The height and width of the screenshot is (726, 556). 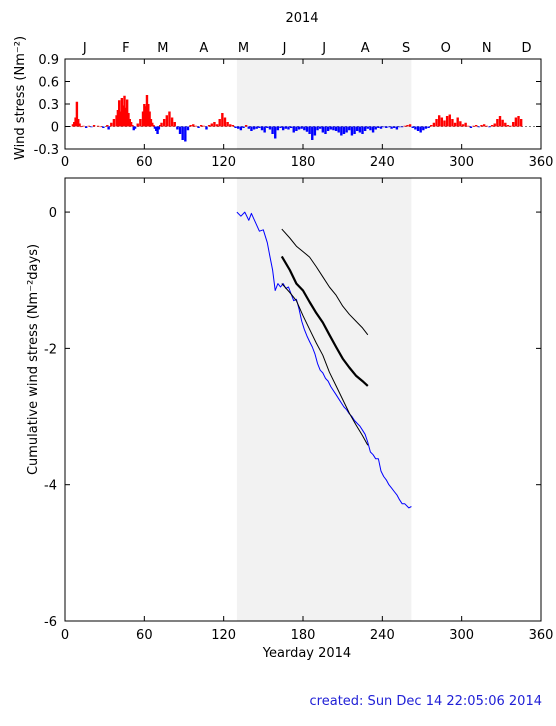 I want to click on created-timestamp: created: Sun Dec 14 22:05:06 2014, so click(x=425, y=701).